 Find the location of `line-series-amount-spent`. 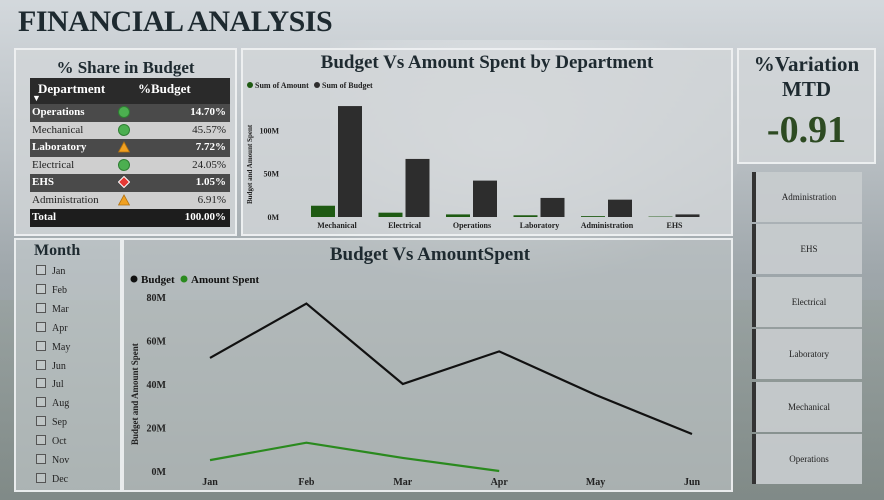

line-series-amount-spent is located at coordinates (354, 457).